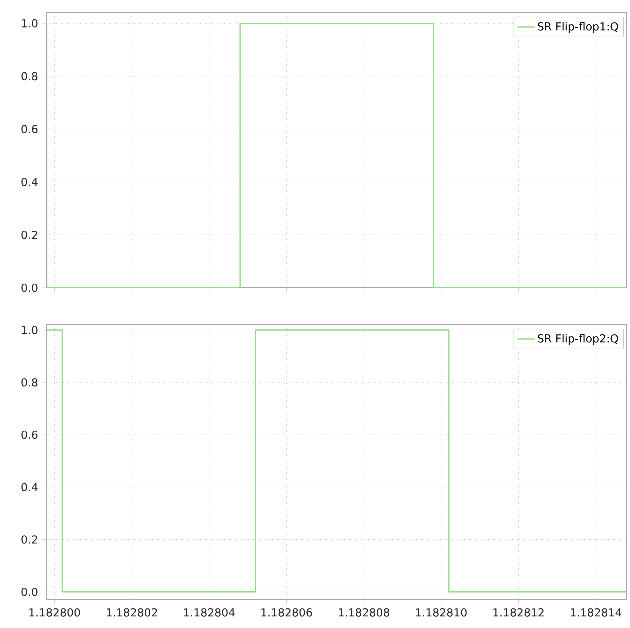 Image resolution: width=630 pixels, height=628 pixels. What do you see at coordinates (55, 612) in the screenshot?
I see `x-tick-label: 1.182800` at bounding box center [55, 612].